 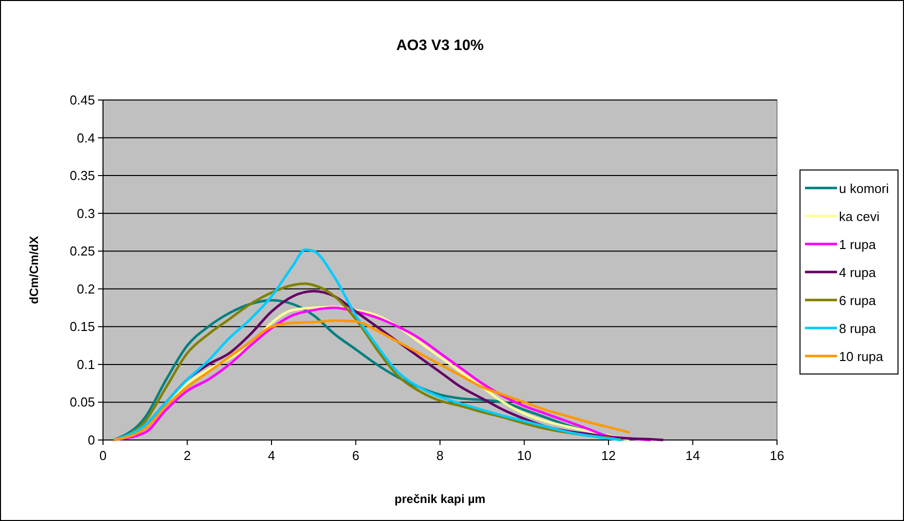 I want to click on legend-label: ka cevi, so click(x=859, y=216).